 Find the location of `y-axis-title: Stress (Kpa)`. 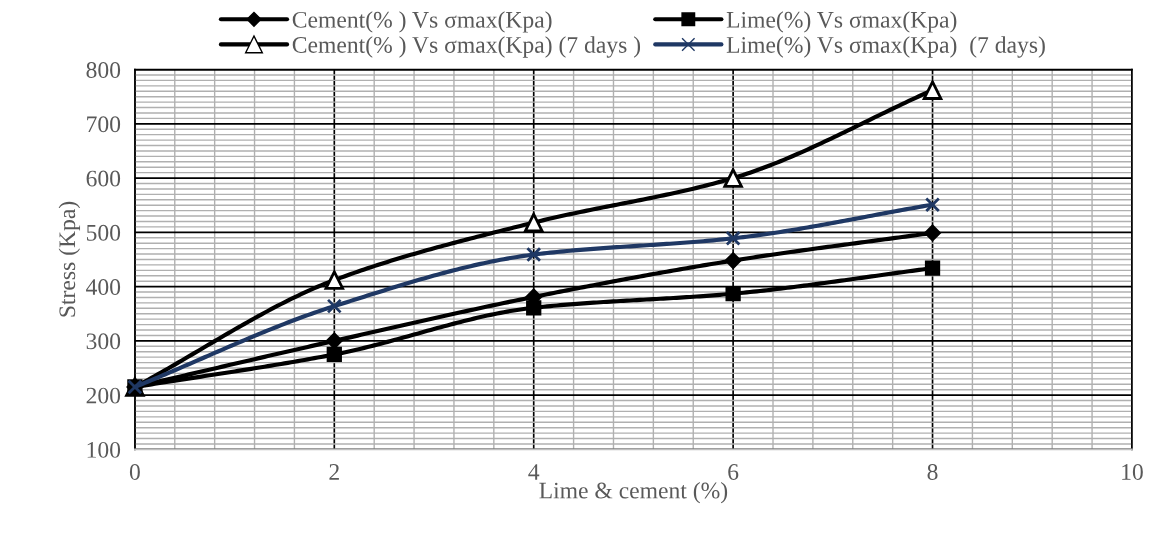

y-axis-title: Stress (Kpa) is located at coordinates (69, 259).